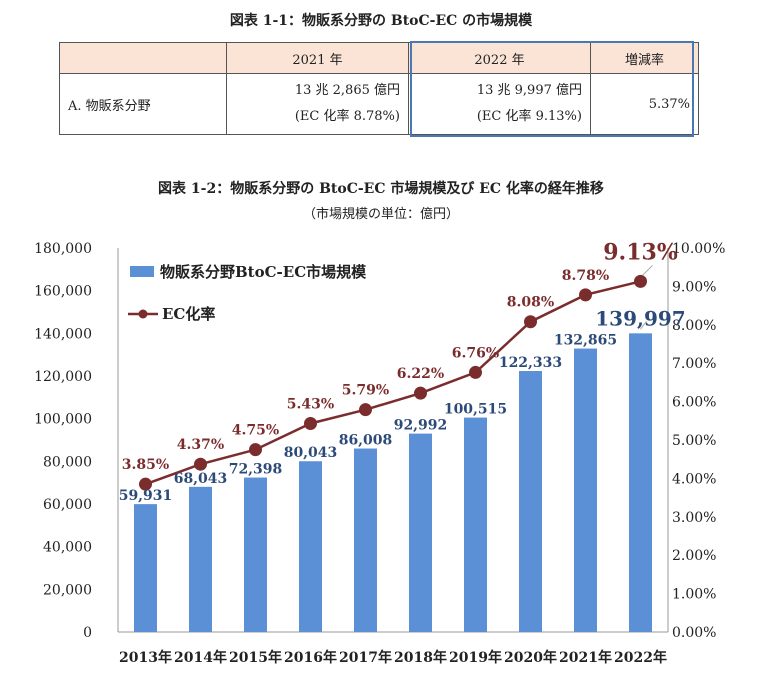 This screenshot has width=762, height=675. Describe the element at coordinates (143, 314) in the screenshot. I see `legend-line-marker` at that location.